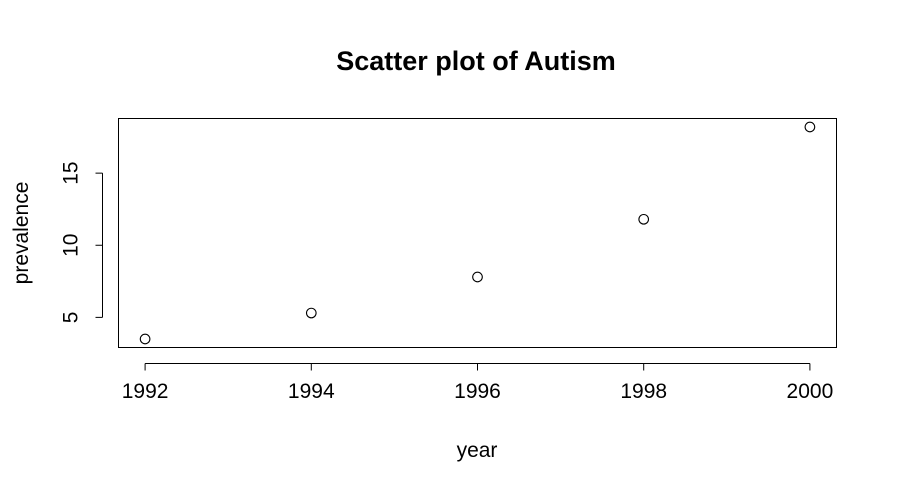 This screenshot has height=495, width=898. What do you see at coordinates (71, 172) in the screenshot?
I see `y-tick-label: 15` at bounding box center [71, 172].